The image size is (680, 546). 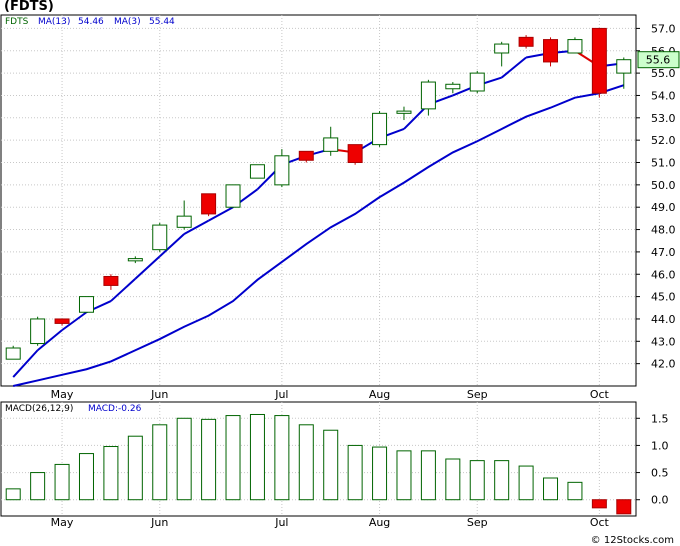 I want to click on macd-value-label: MACD:-0.26, so click(x=115, y=409).